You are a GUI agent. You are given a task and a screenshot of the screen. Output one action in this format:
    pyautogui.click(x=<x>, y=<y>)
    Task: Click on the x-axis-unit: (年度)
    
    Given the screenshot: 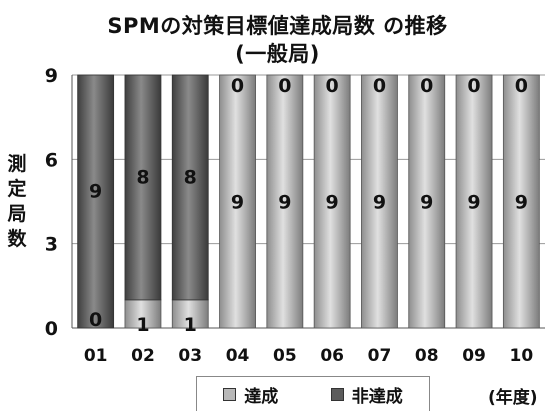 What is the action you would take?
    pyautogui.click(x=513, y=398)
    